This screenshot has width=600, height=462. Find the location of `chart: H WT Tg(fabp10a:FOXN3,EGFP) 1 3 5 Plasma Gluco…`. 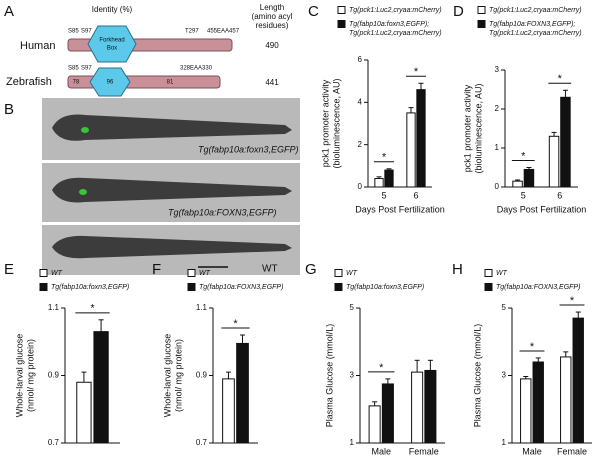

chart: H WT Tg(fabp10a:FOXN3,EGFP) 1 3 5 Plasma Gluco… is located at coordinates (522, 358).